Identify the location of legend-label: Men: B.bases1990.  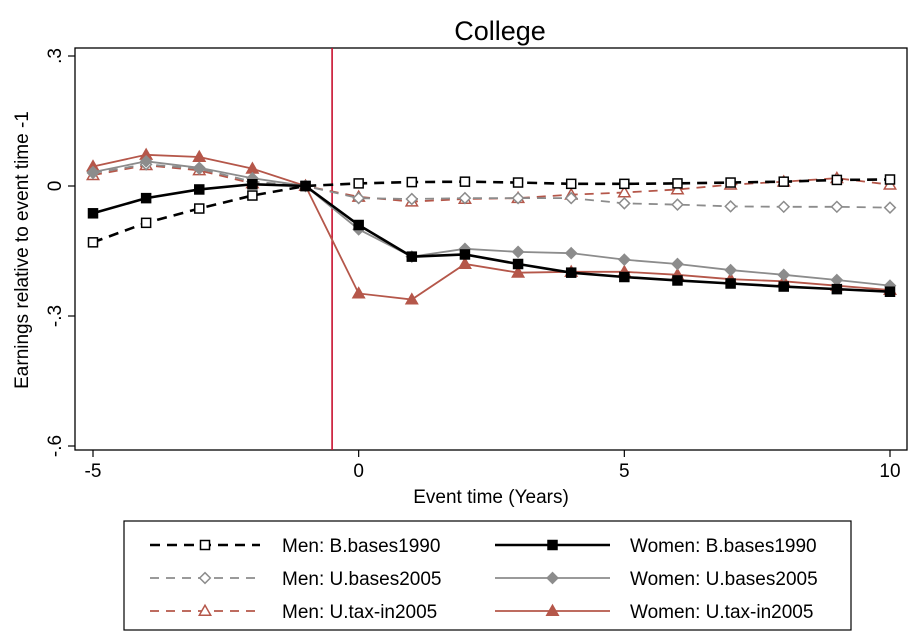
(361, 546).